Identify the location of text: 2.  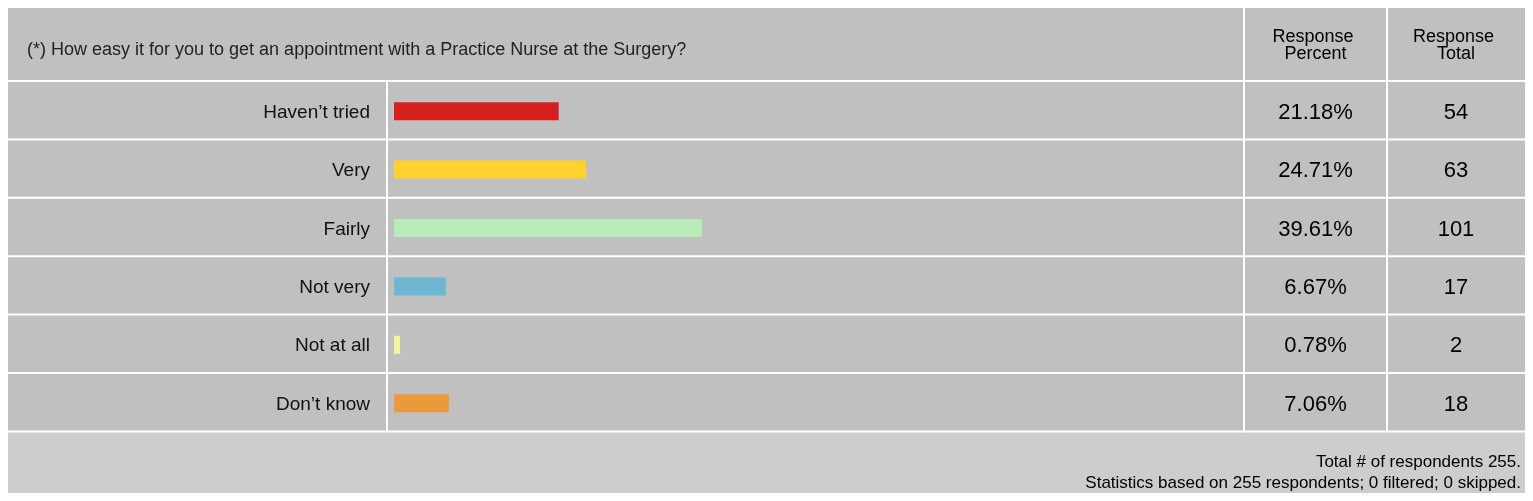
(1456, 345).